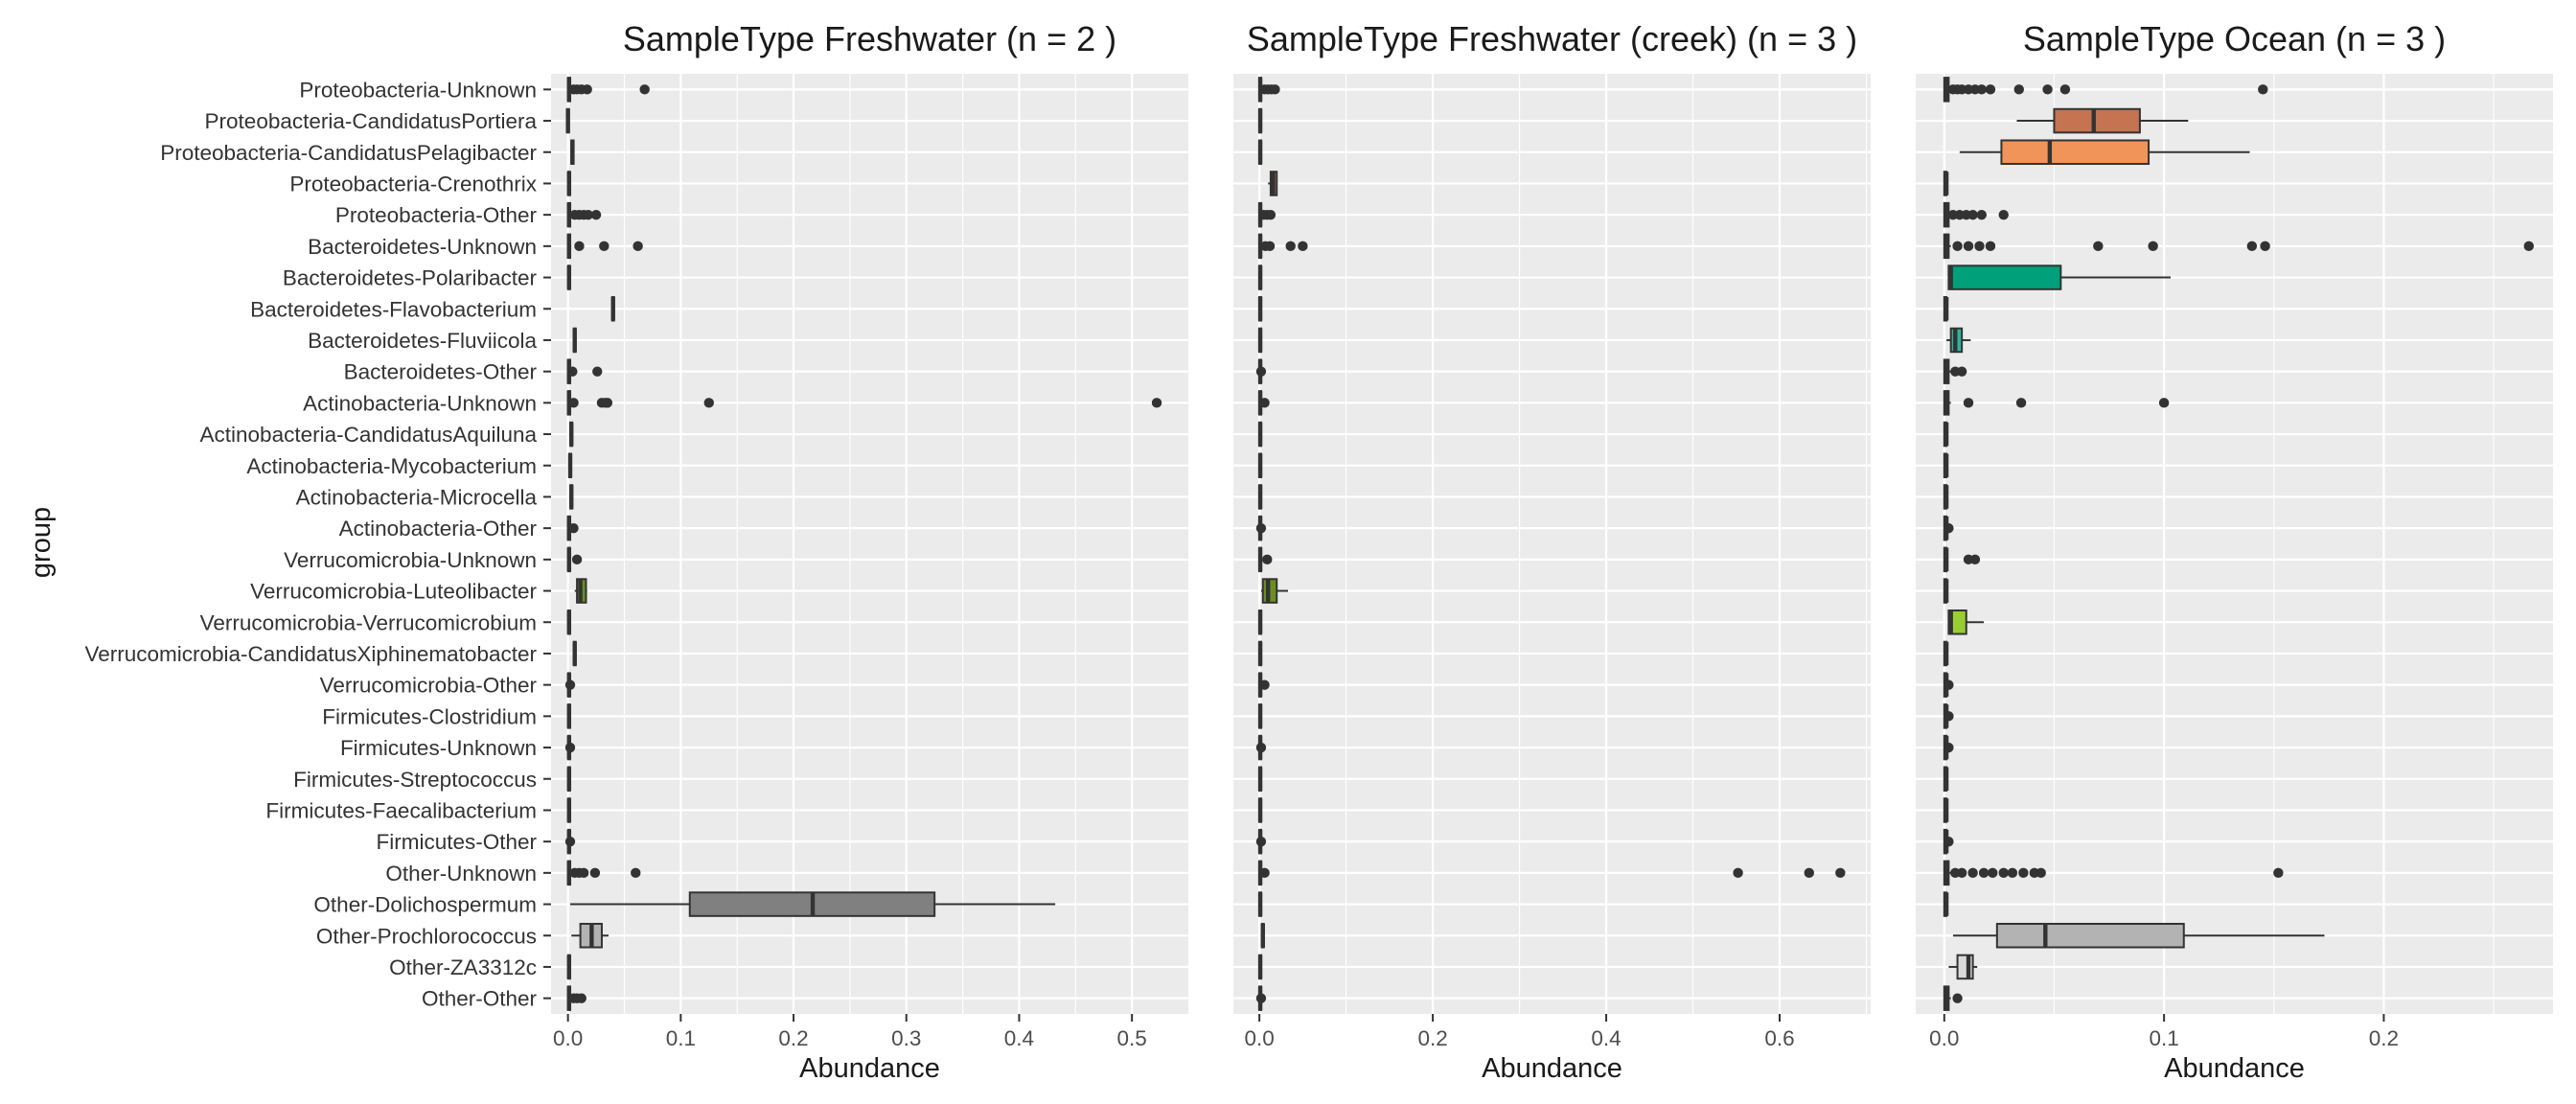 This screenshot has height=1104, width=2576. Describe the element at coordinates (461, 874) in the screenshot. I see `y-tick-label: Other-Unknown` at that location.